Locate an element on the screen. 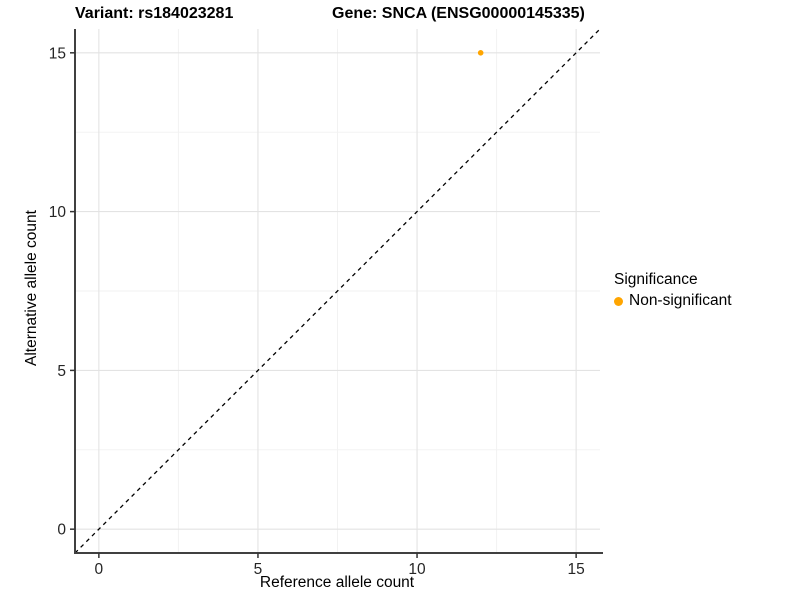 The height and width of the screenshot is (600, 800). legend: Significance Non-significant is located at coordinates (673, 290).